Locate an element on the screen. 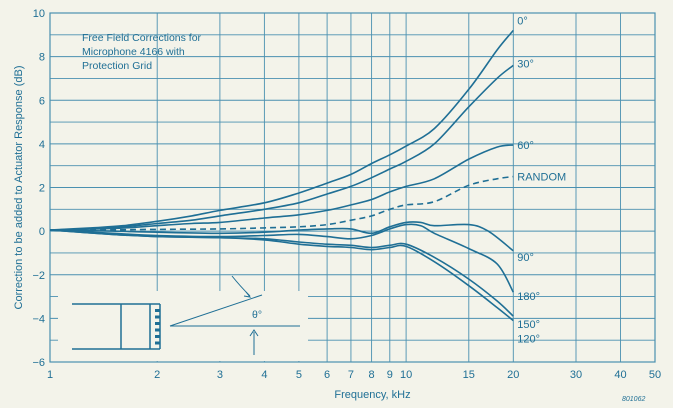  angle-arrow-top is located at coordinates (247, 294).